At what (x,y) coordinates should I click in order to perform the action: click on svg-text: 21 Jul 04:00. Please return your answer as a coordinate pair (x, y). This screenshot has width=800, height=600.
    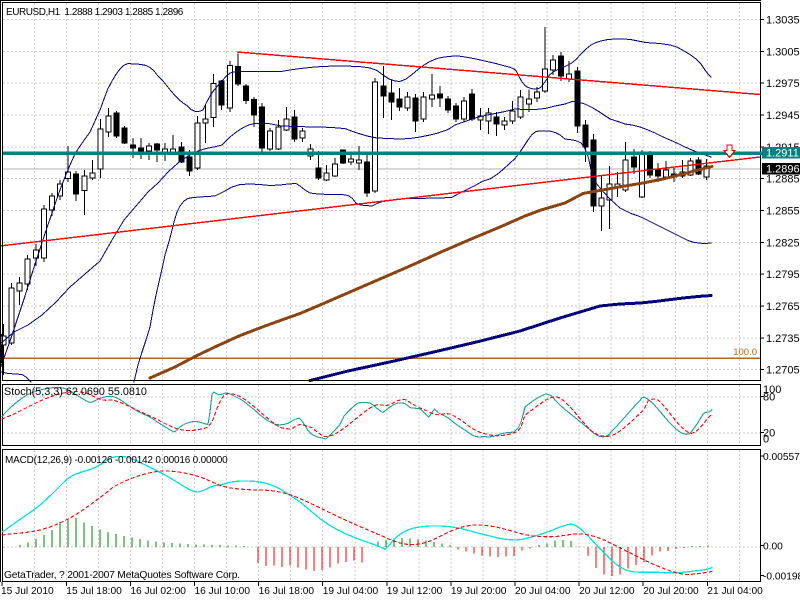
    Looking at the image, I should click on (735, 591).